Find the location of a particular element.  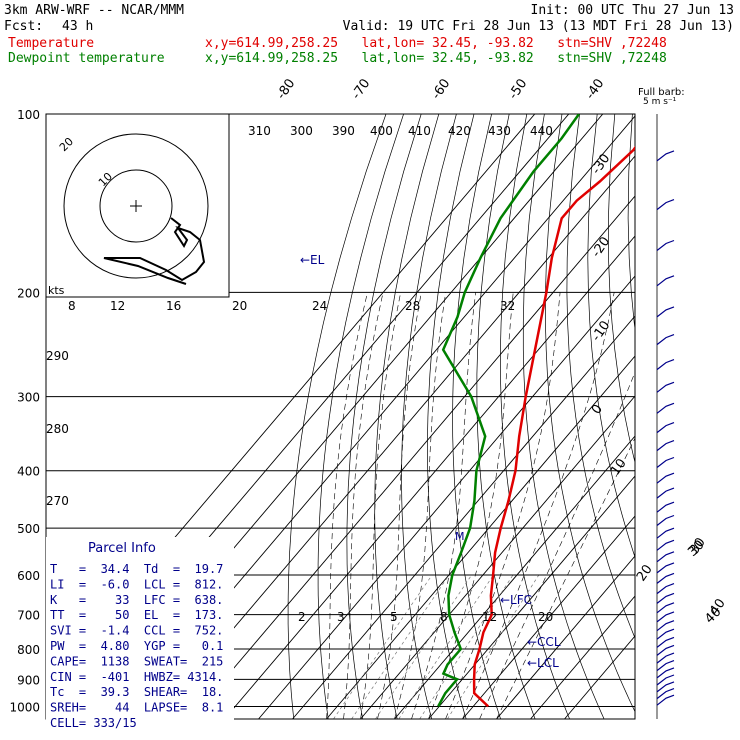

mixing-ratio-label: 5 is located at coordinates (394, 617).